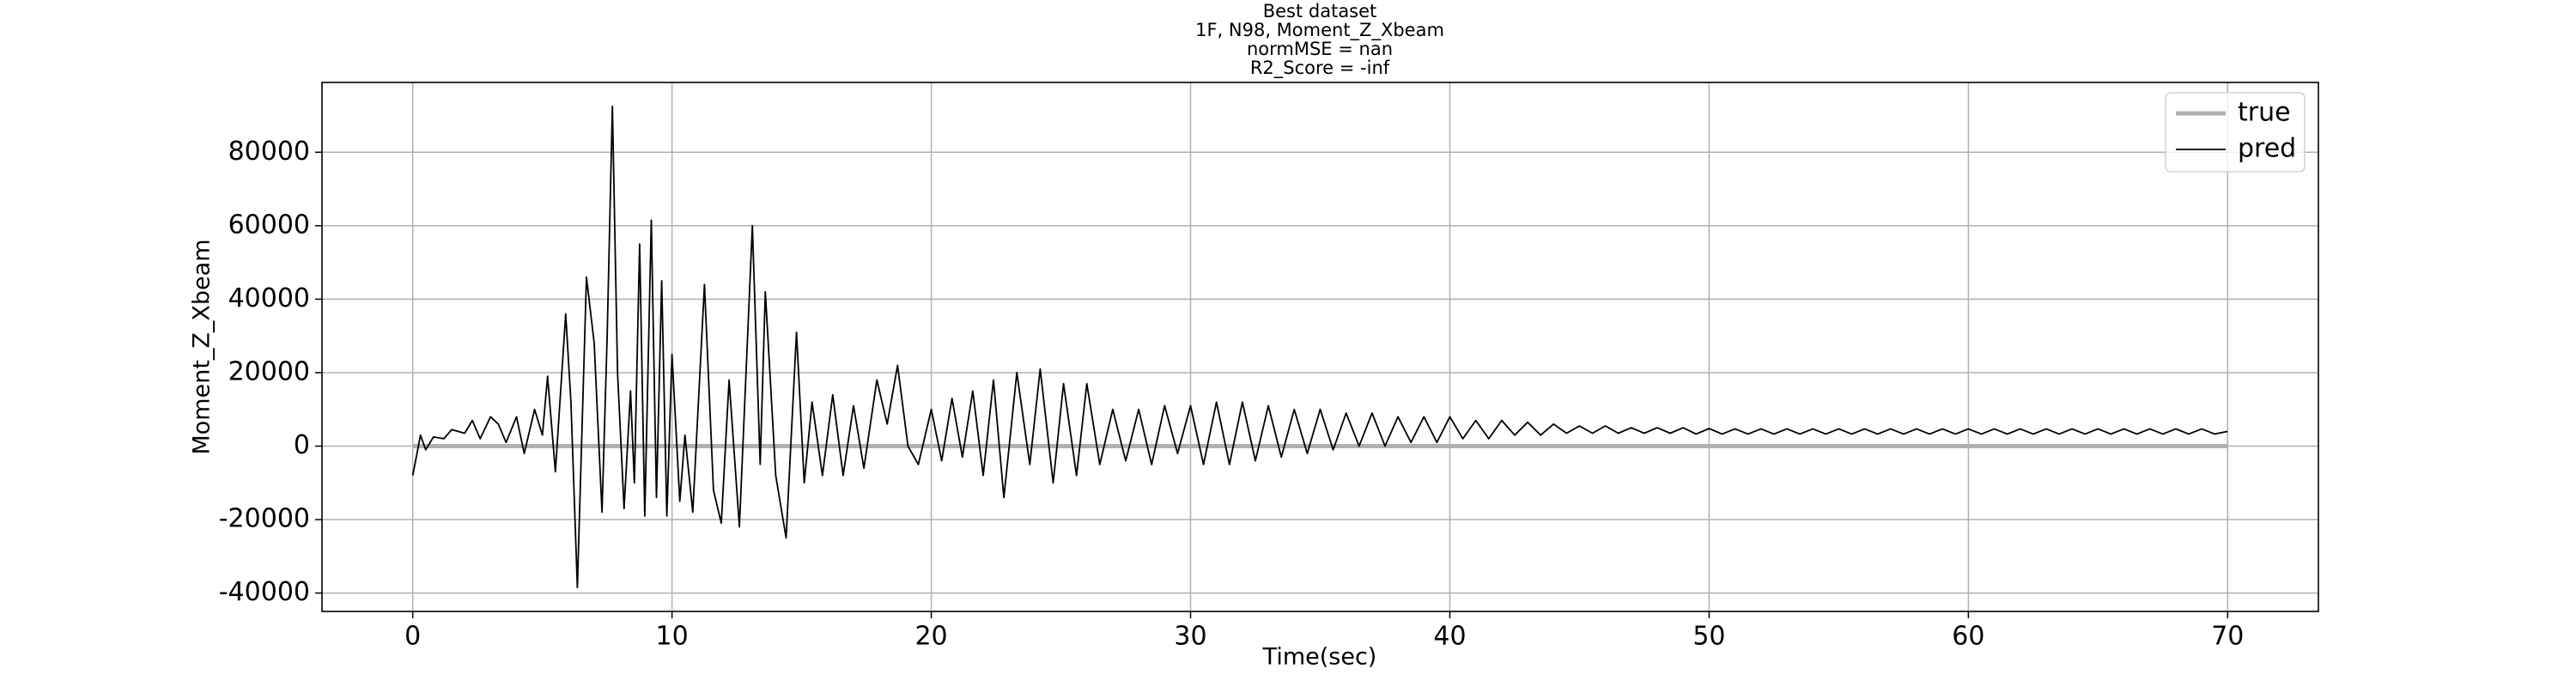 Image resolution: width=2576 pixels, height=687 pixels. Describe the element at coordinates (1319, 657) in the screenshot. I see `x-axis-label: Time(sec)` at that location.